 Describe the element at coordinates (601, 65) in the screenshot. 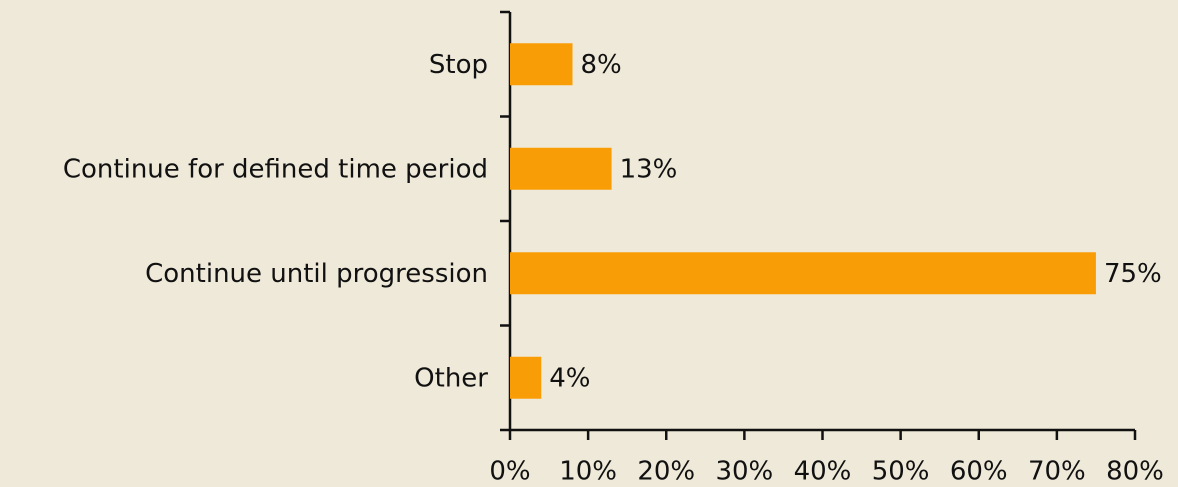

I see `value-label: 8%` at that location.